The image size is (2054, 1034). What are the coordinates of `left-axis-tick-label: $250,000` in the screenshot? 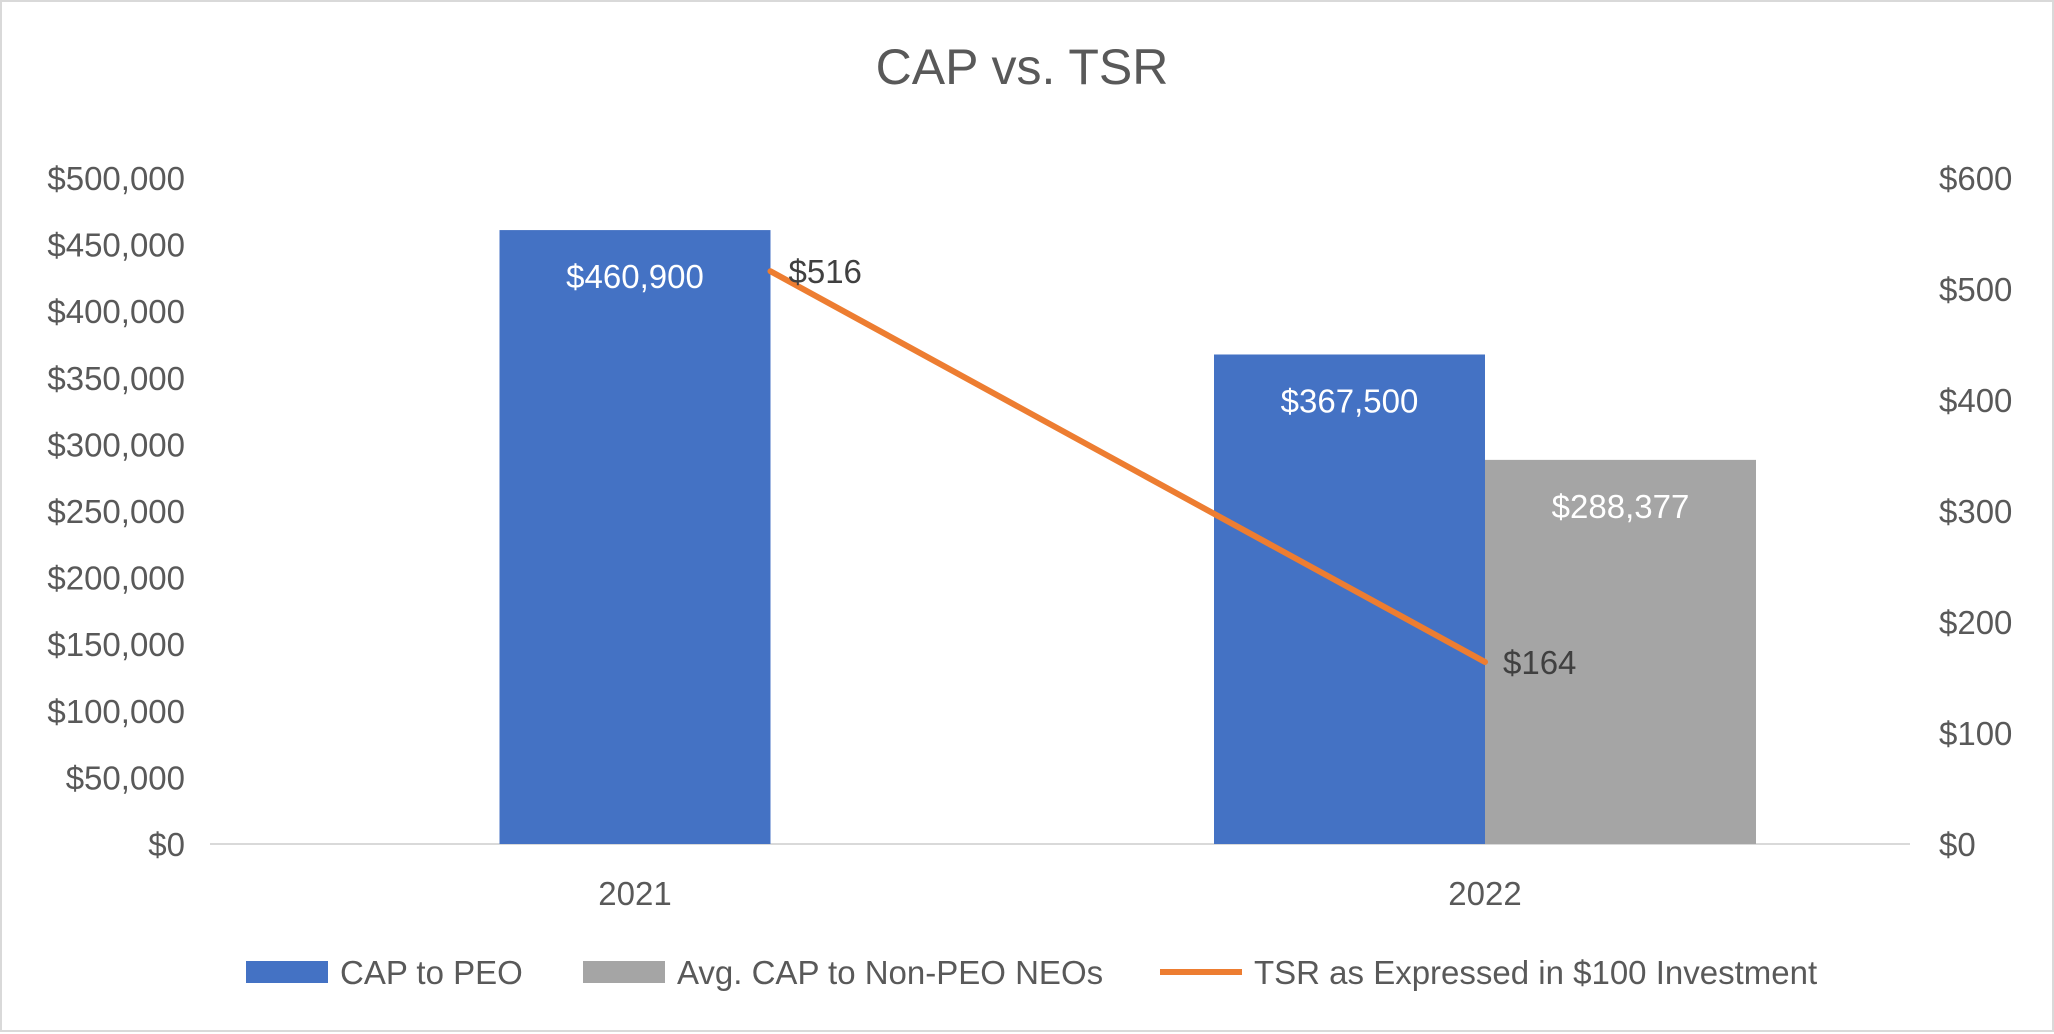 It's located at (116, 511).